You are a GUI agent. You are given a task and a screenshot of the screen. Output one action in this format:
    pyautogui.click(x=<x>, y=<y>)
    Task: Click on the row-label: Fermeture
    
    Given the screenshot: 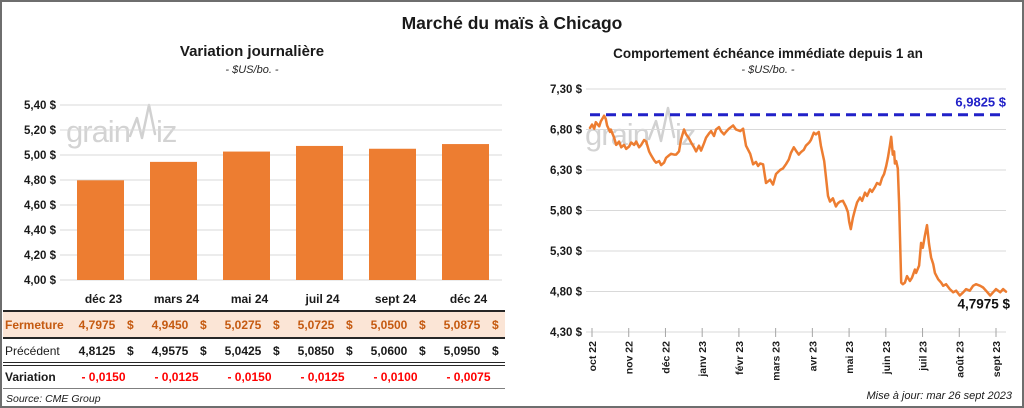 What is the action you would take?
    pyautogui.click(x=34, y=324)
    